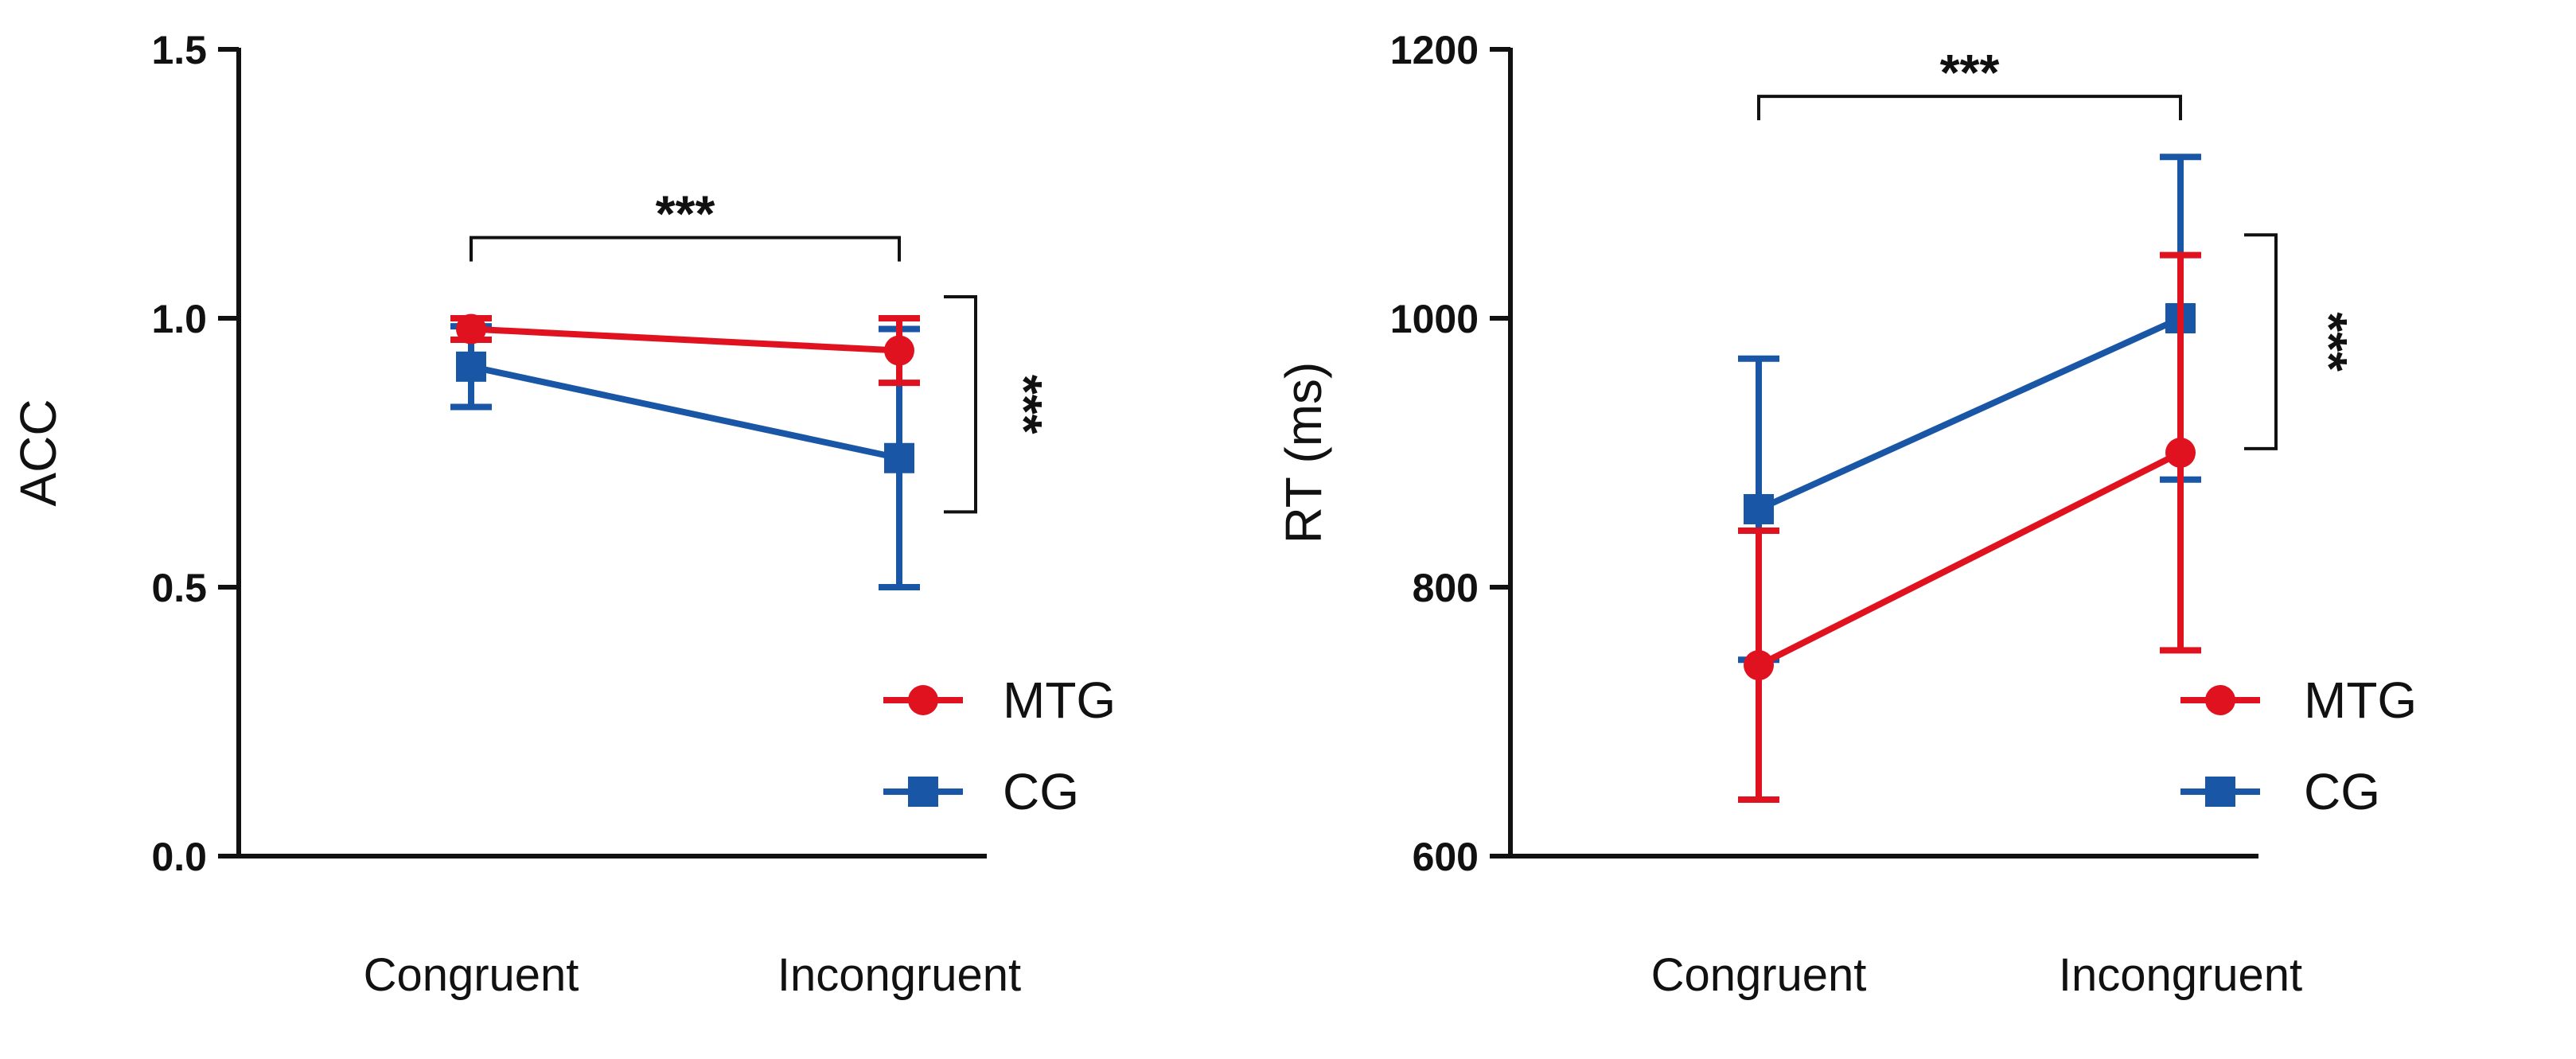  Describe the element at coordinates (1434, 50) in the screenshot. I see `y-tick-label: 1200` at that location.